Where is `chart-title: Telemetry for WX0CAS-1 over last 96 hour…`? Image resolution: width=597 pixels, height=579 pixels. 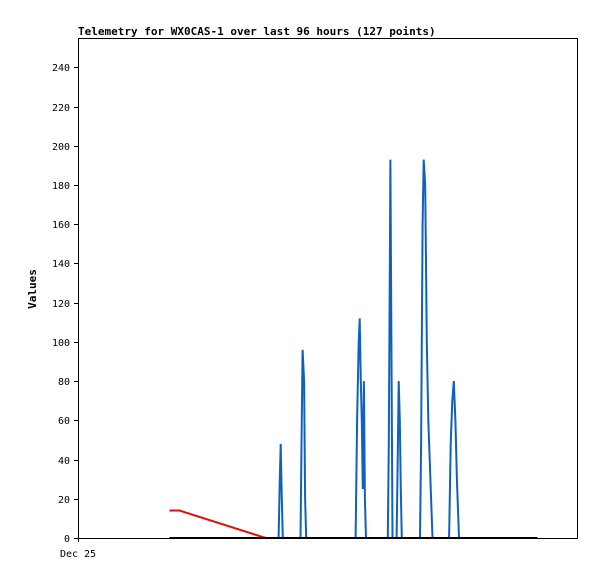
chart-title: Telemetry for WX0CAS-1 over last 96 hour… is located at coordinates (257, 31).